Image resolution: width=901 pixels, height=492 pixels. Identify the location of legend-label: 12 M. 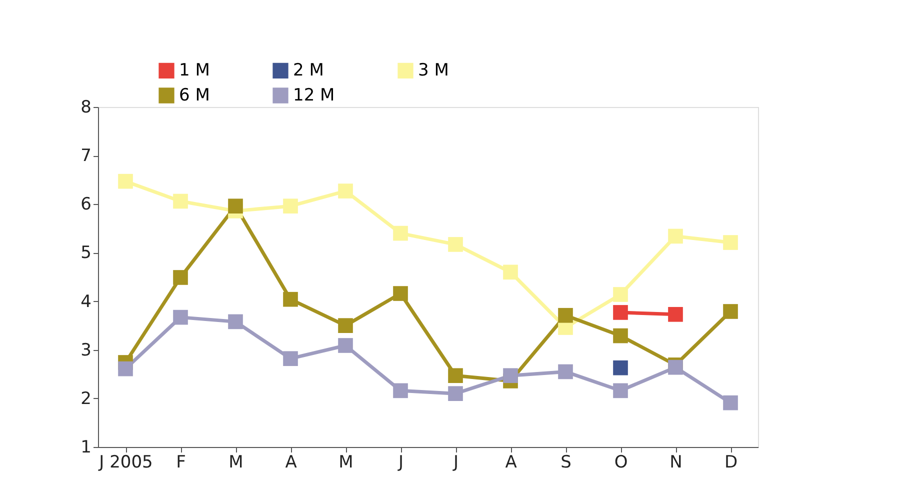
(314, 96).